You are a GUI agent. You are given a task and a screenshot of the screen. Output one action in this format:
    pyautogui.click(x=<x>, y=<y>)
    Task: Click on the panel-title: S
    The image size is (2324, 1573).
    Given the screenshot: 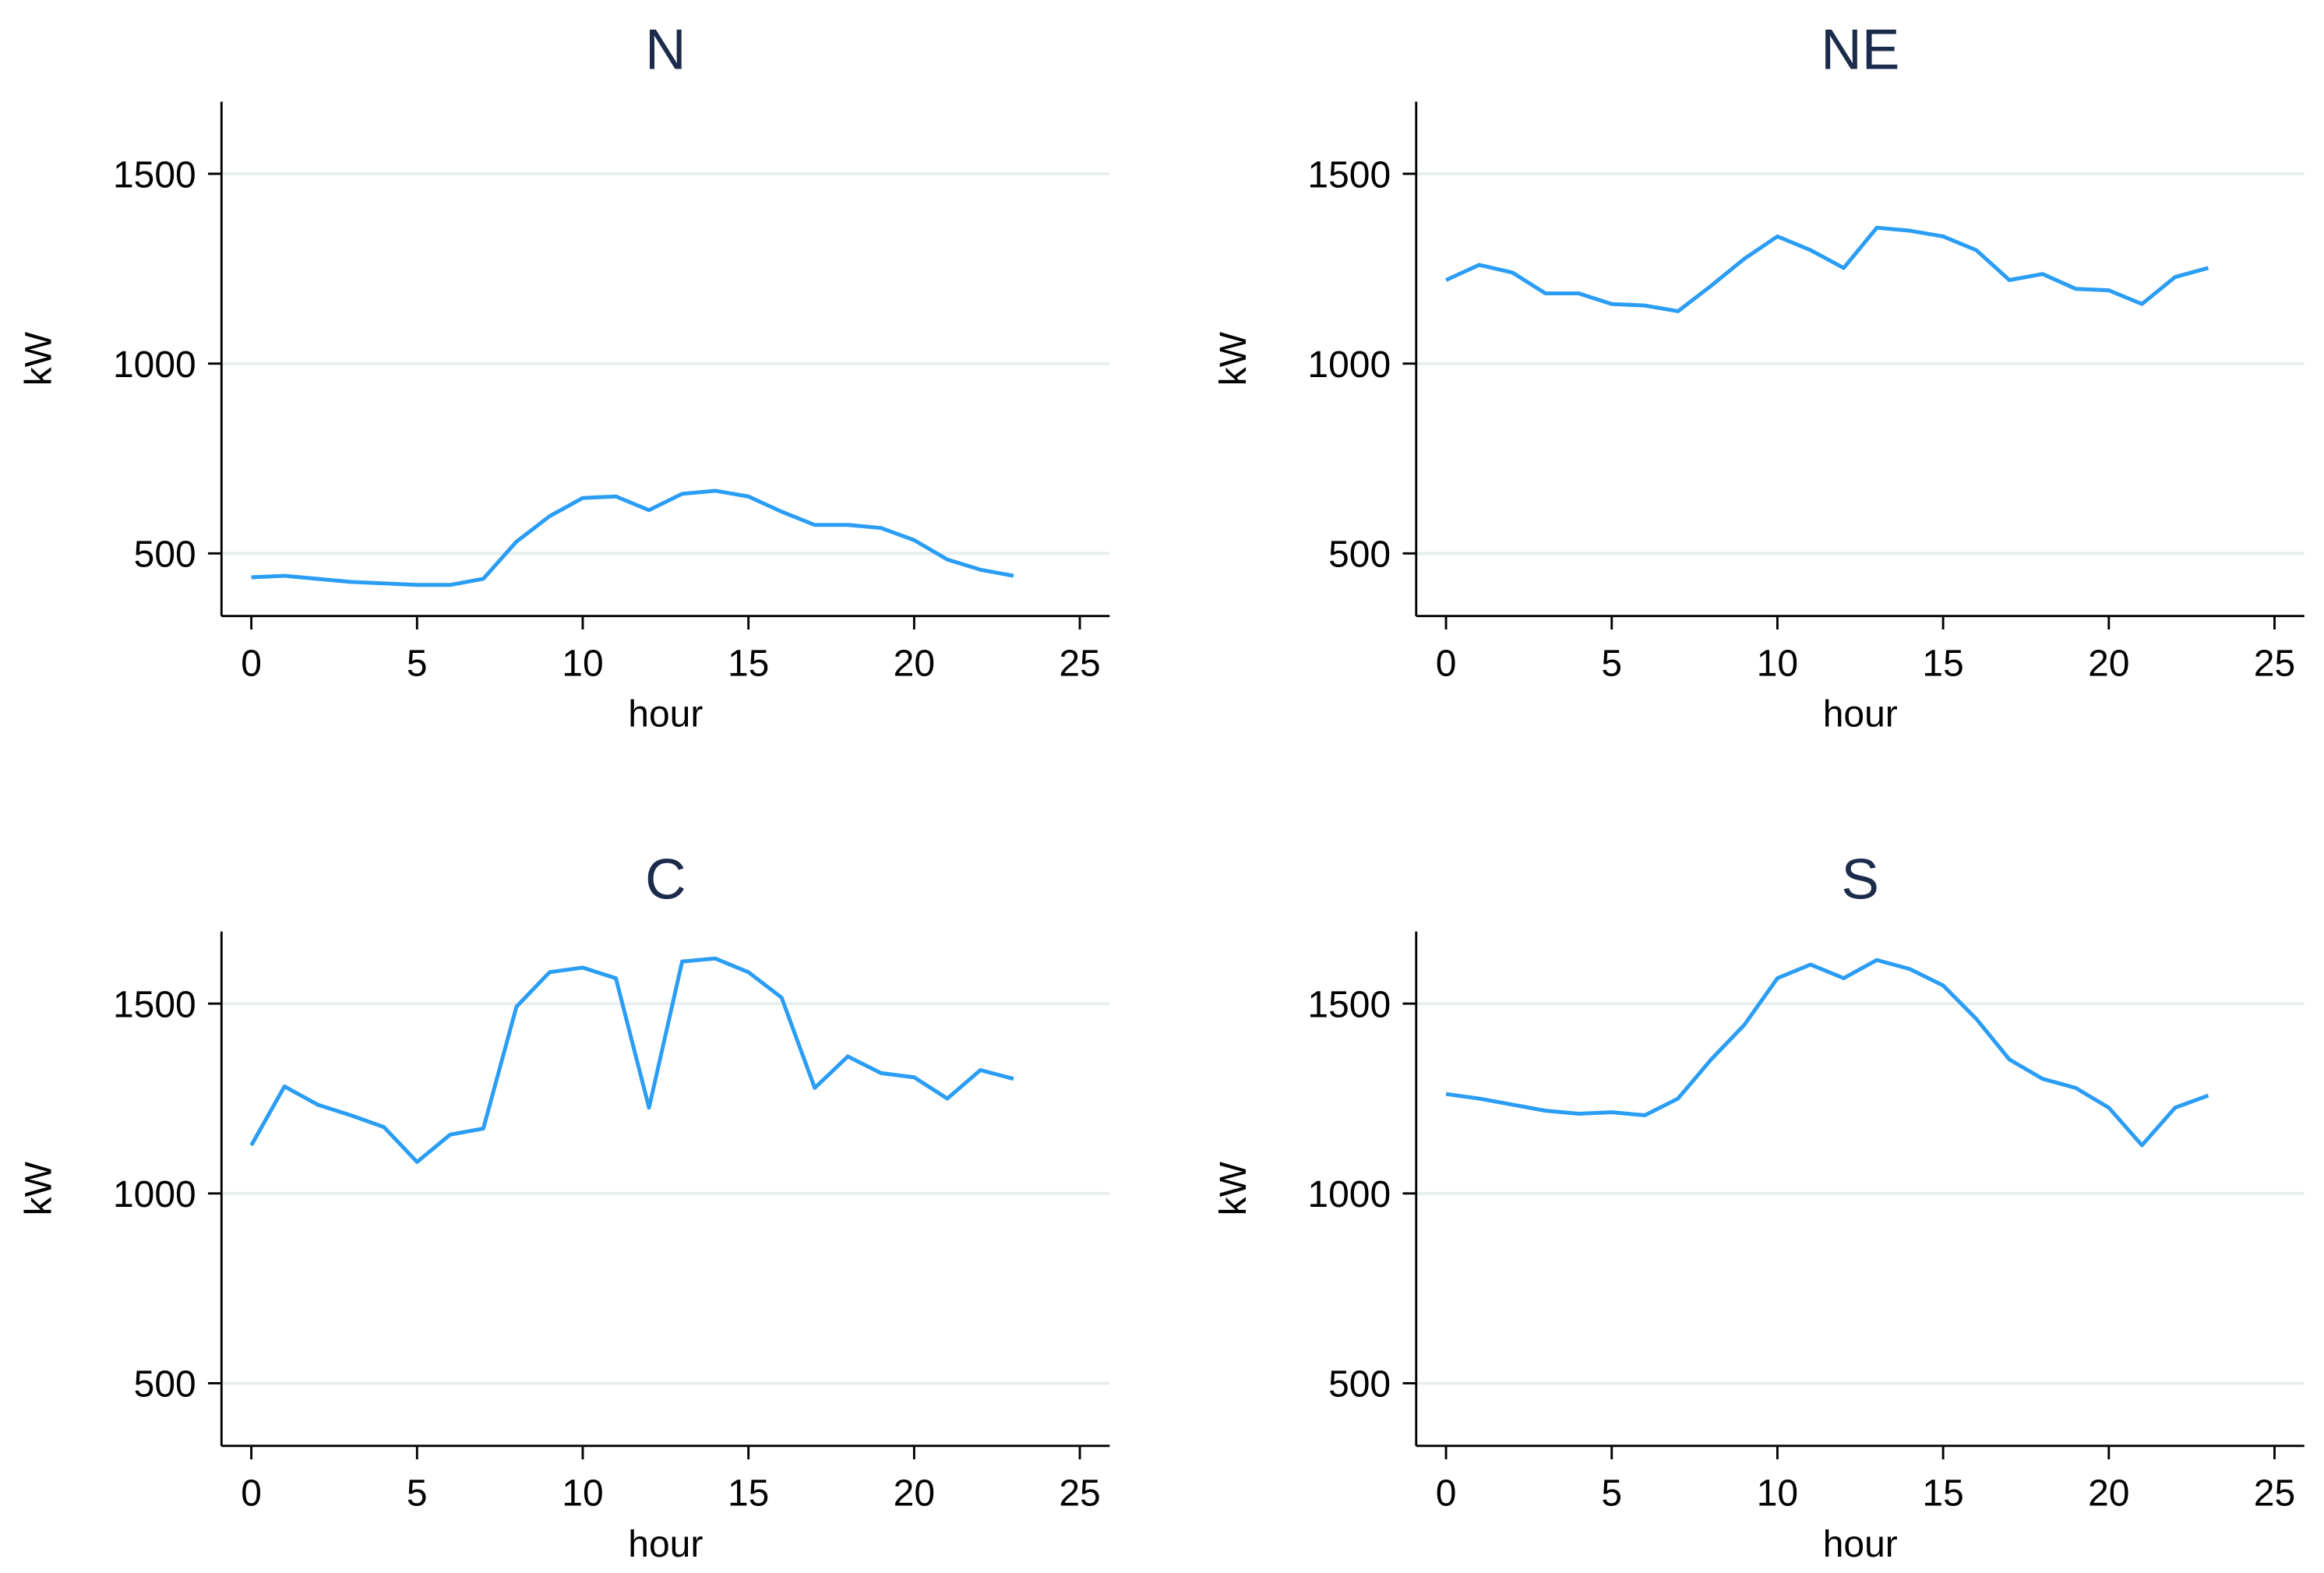 What is the action you would take?
    pyautogui.click(x=1860, y=879)
    